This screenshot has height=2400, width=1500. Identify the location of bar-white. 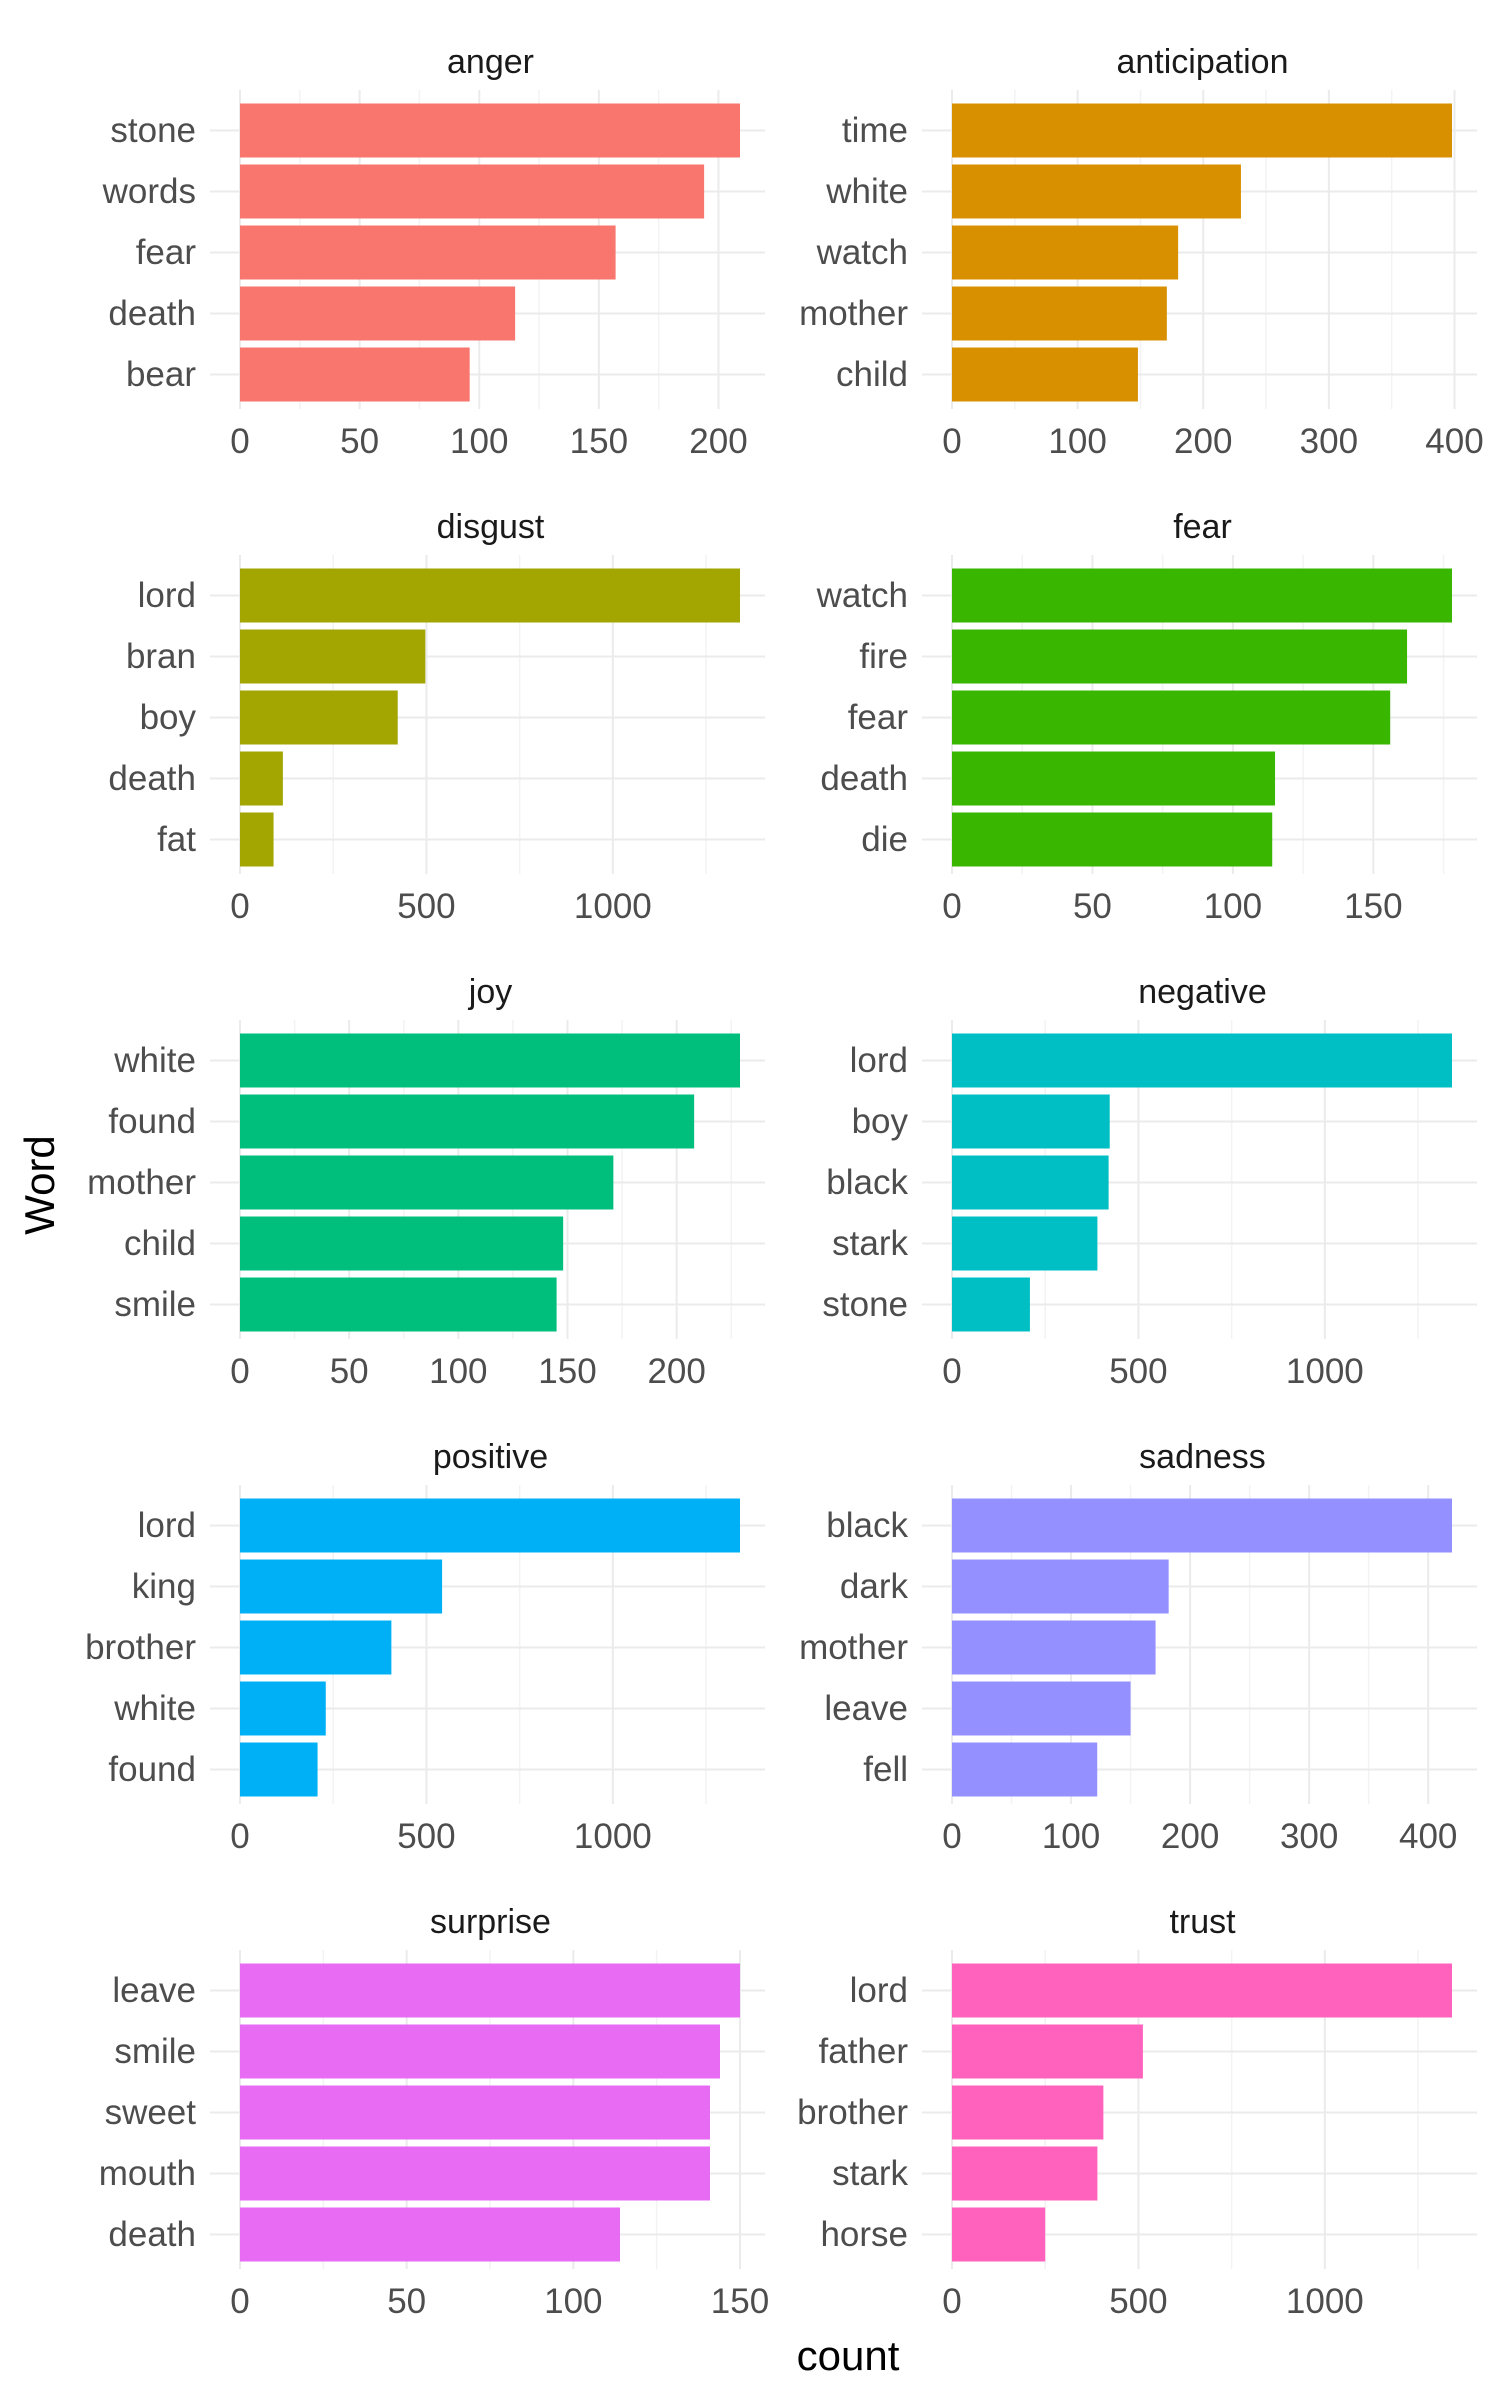
(490, 1060).